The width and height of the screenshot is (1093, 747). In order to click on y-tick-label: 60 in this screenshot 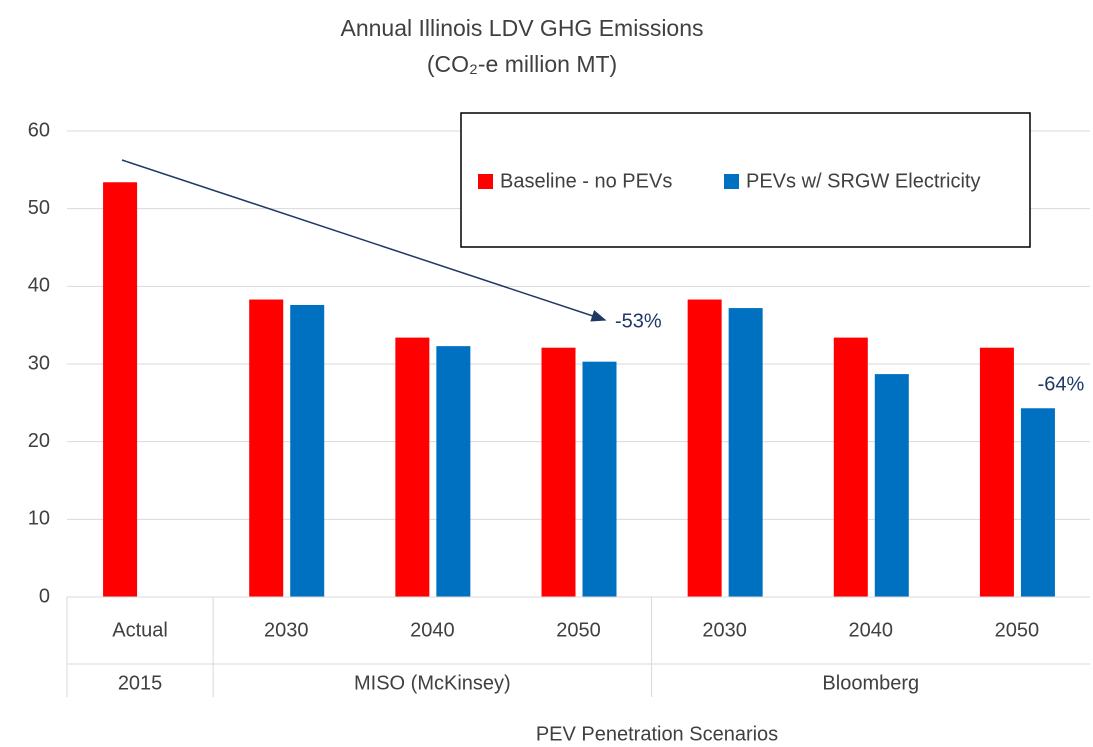, I will do `click(39, 130)`.